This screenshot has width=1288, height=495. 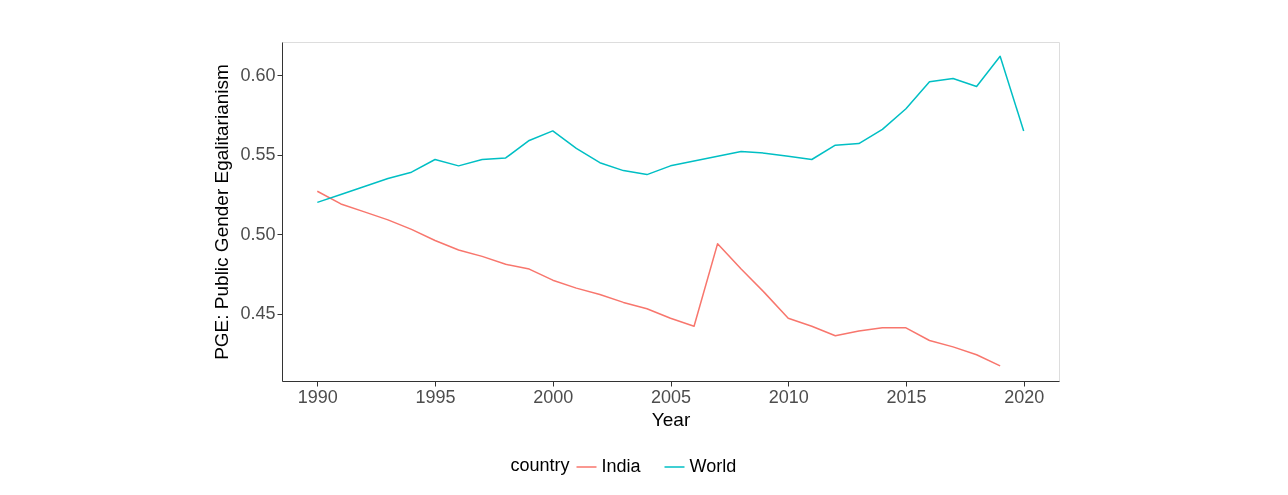 I want to click on y-tick-label: 0.60, so click(x=258, y=74).